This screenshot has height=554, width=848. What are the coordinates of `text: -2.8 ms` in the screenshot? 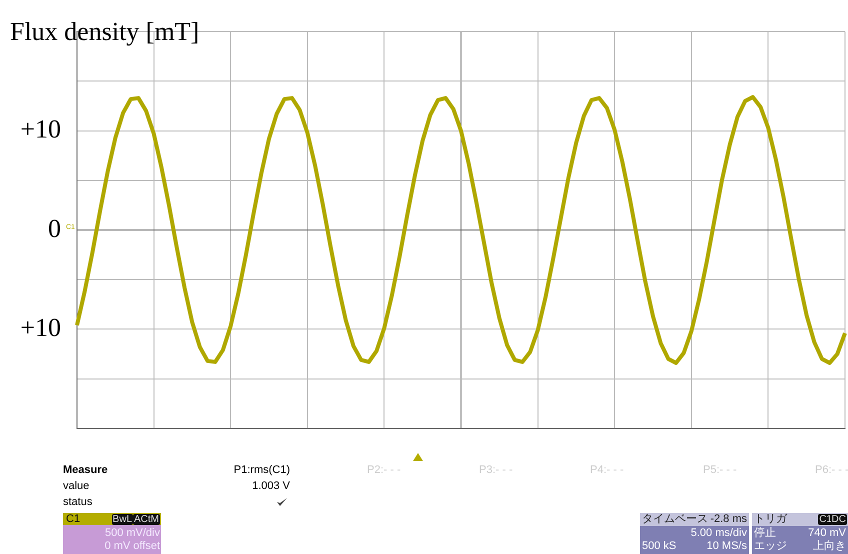 It's located at (728, 519).